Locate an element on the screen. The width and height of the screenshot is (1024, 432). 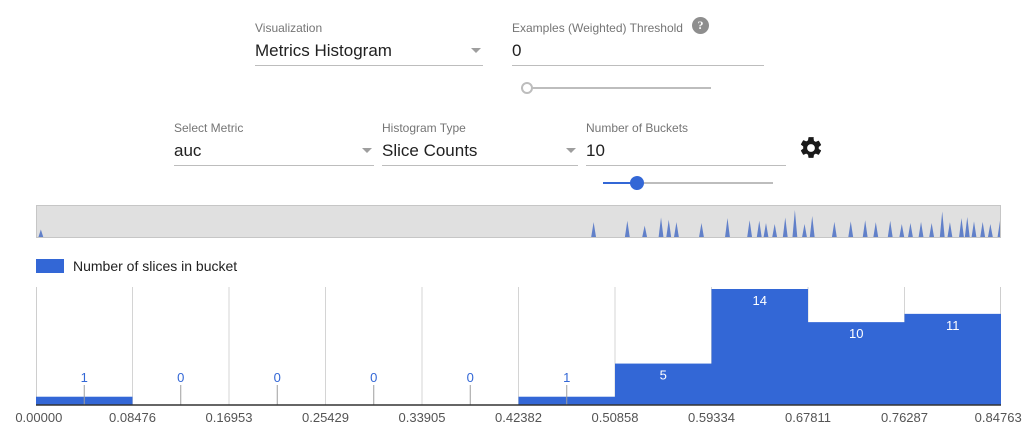
x-tick-label: 0.25429 is located at coordinates (325, 417).